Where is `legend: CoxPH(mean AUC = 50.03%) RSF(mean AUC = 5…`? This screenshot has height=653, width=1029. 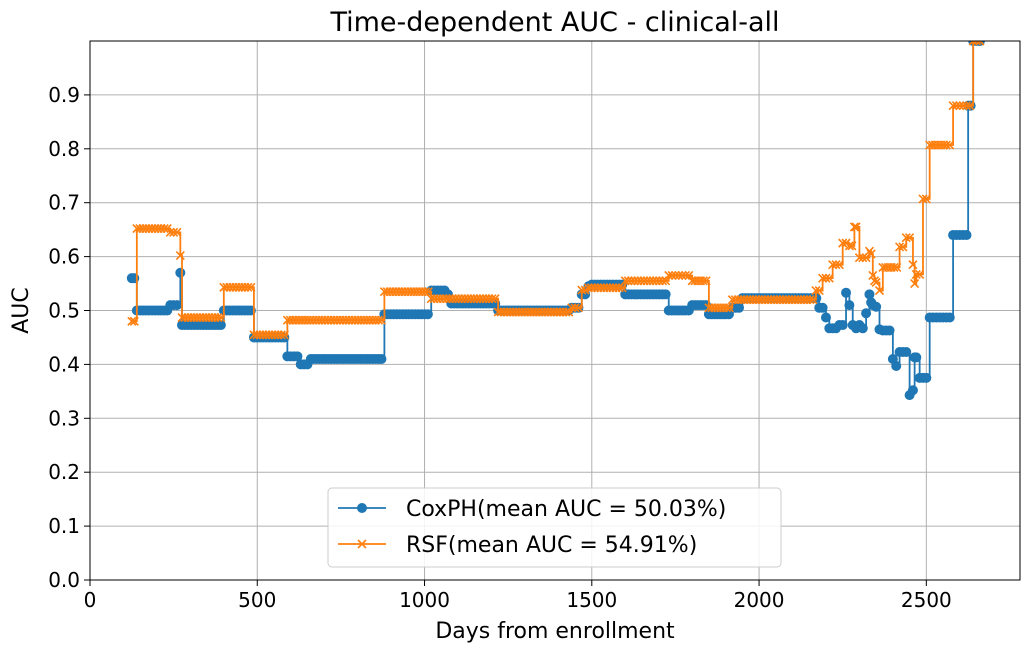 legend: CoxPH(mean AUC = 50.03%) RSF(mean AUC = 5… is located at coordinates (554, 527).